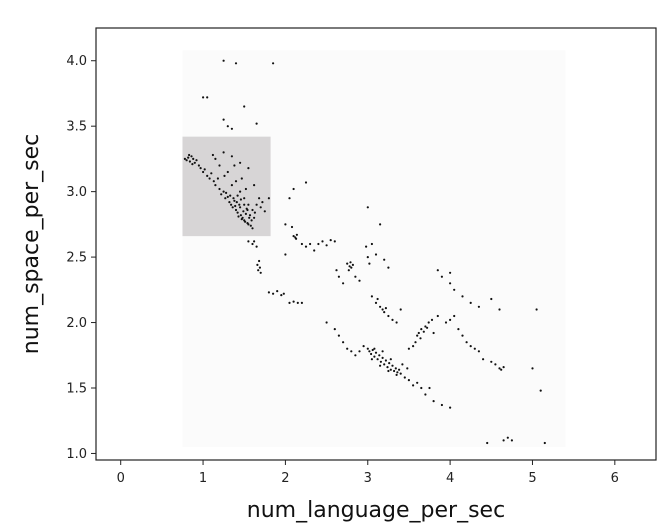 This screenshot has height=532, width=664. Describe the element at coordinates (76, 389) in the screenshot. I see `y-tick-label: 1.5` at that location.